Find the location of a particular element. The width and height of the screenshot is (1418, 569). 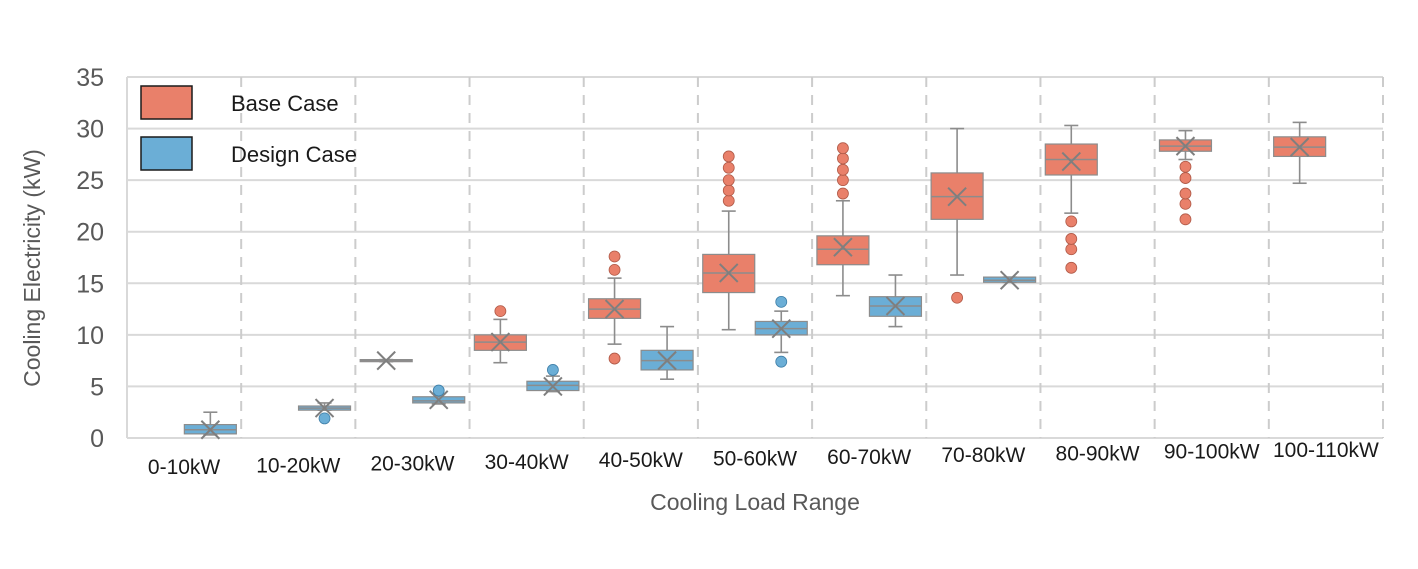

legend-swatch-base-case is located at coordinates (166, 102).